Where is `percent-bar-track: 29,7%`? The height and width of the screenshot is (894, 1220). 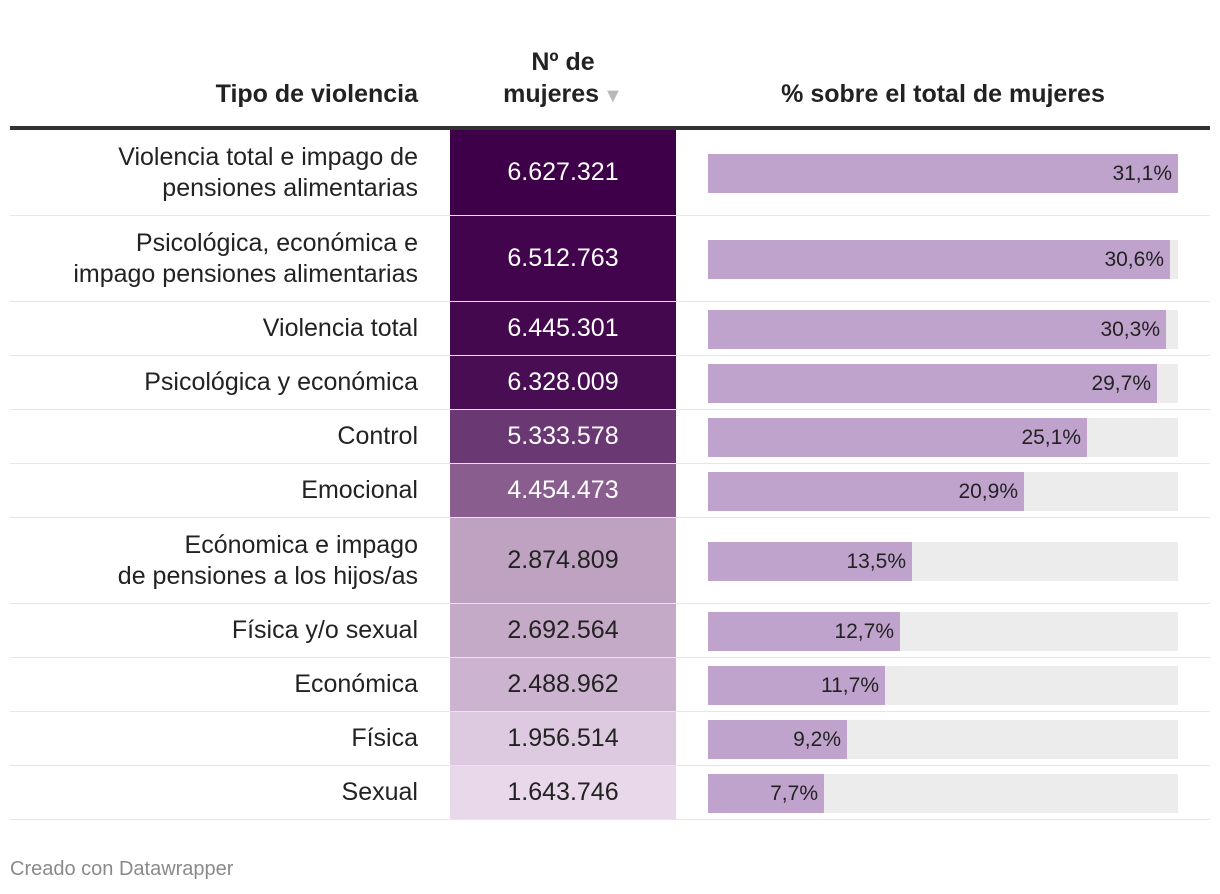 percent-bar-track: 29,7% is located at coordinates (943, 383).